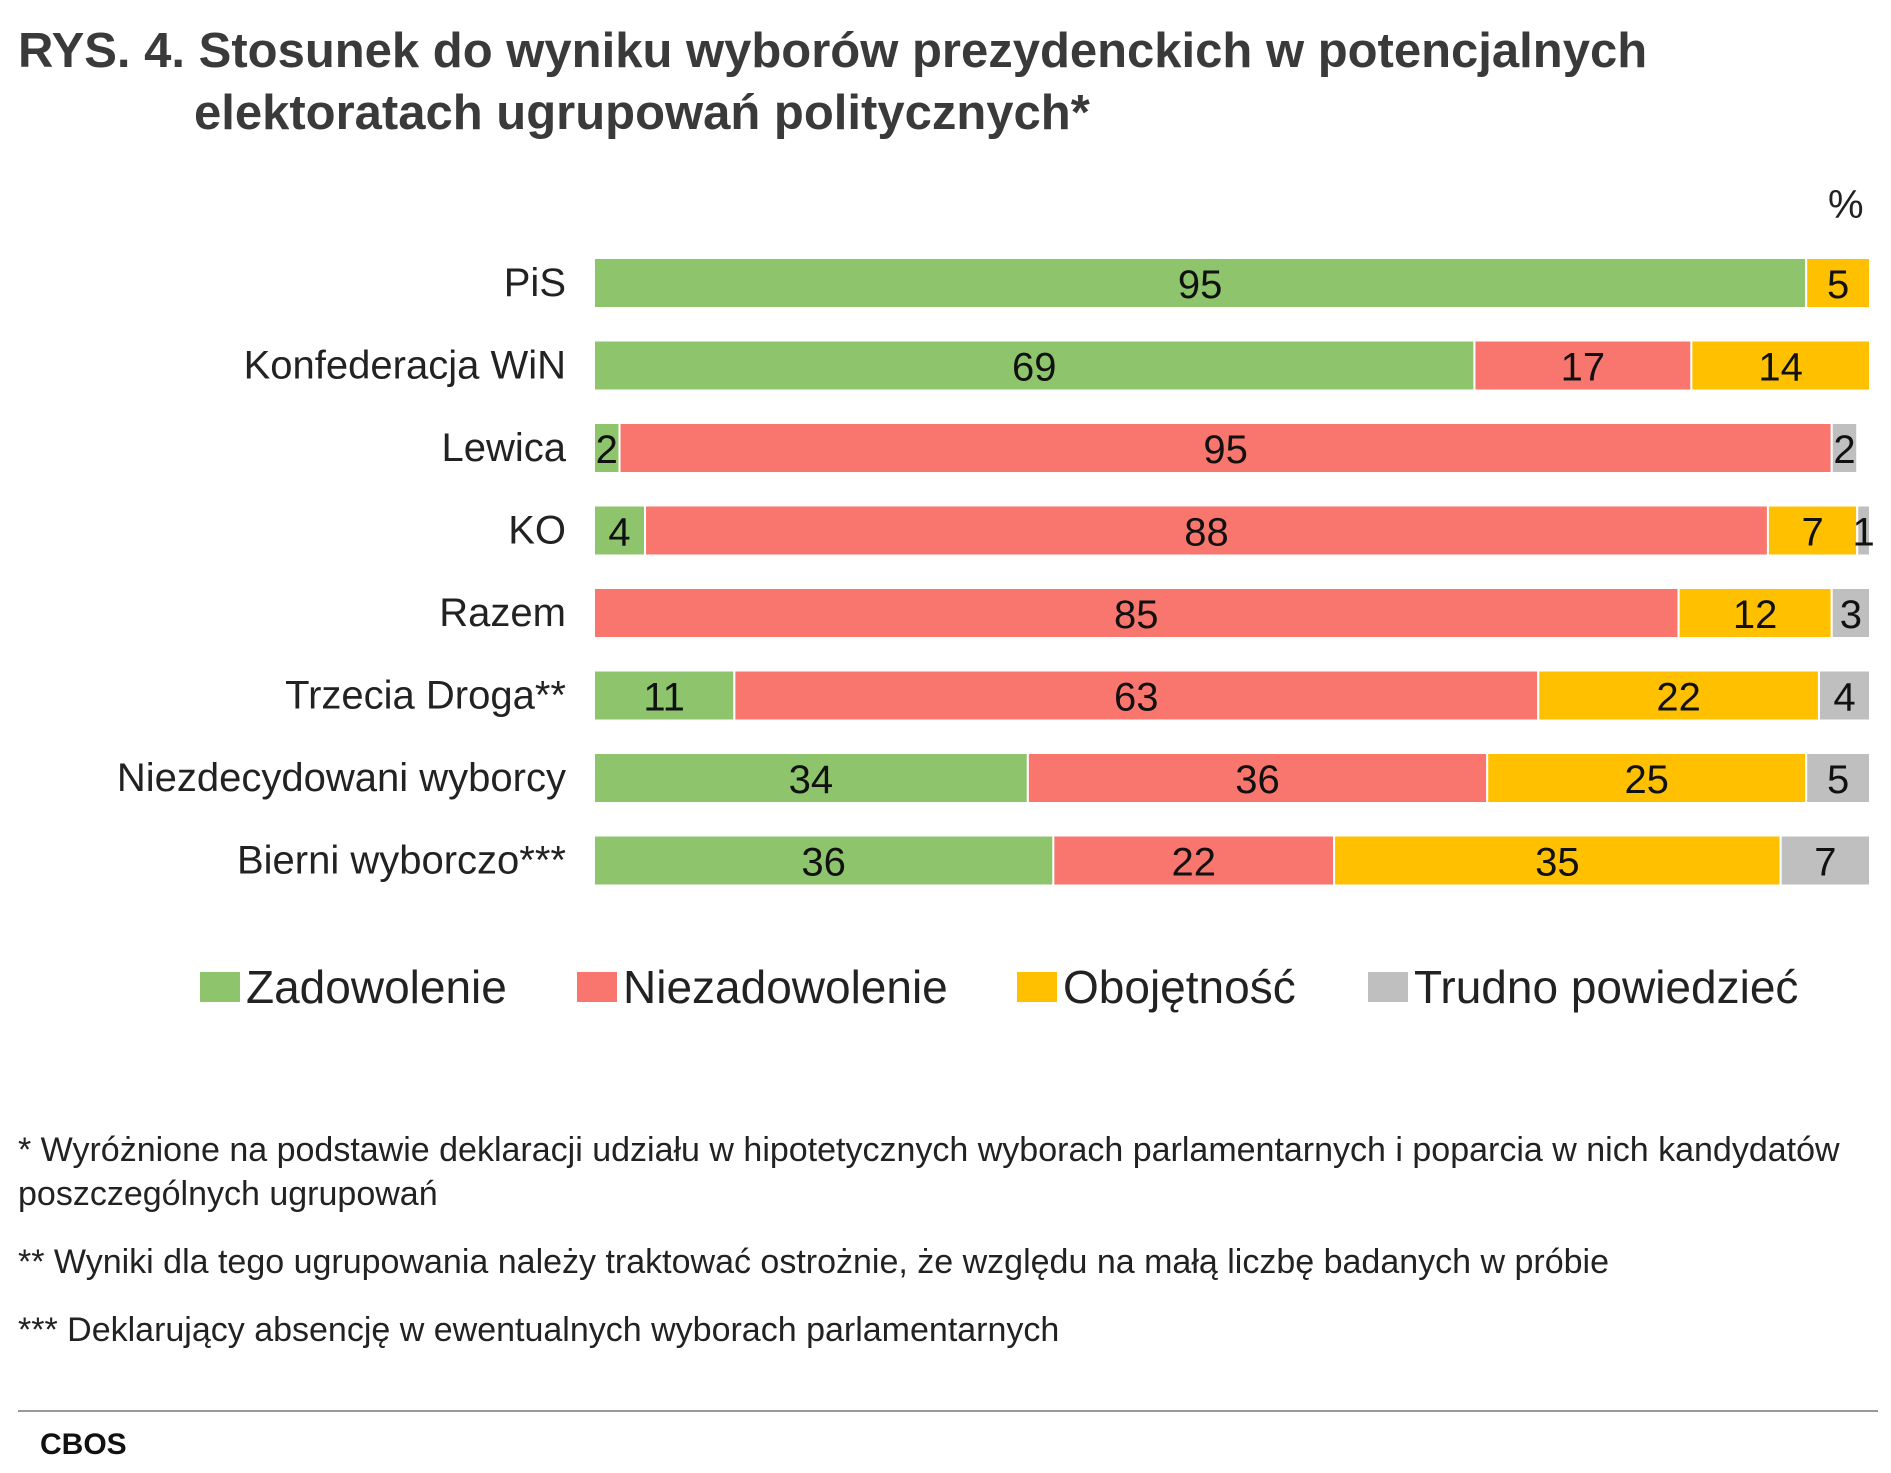 Image resolution: width=1891 pixels, height=1473 pixels. I want to click on legend-swatch-trudno-powiedziec, so click(1388, 987).